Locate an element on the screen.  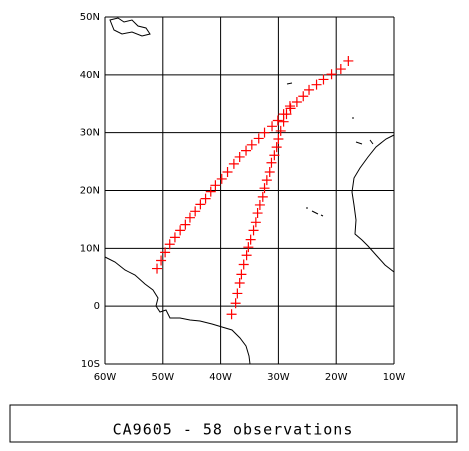
title-box is located at coordinates (233, 423).